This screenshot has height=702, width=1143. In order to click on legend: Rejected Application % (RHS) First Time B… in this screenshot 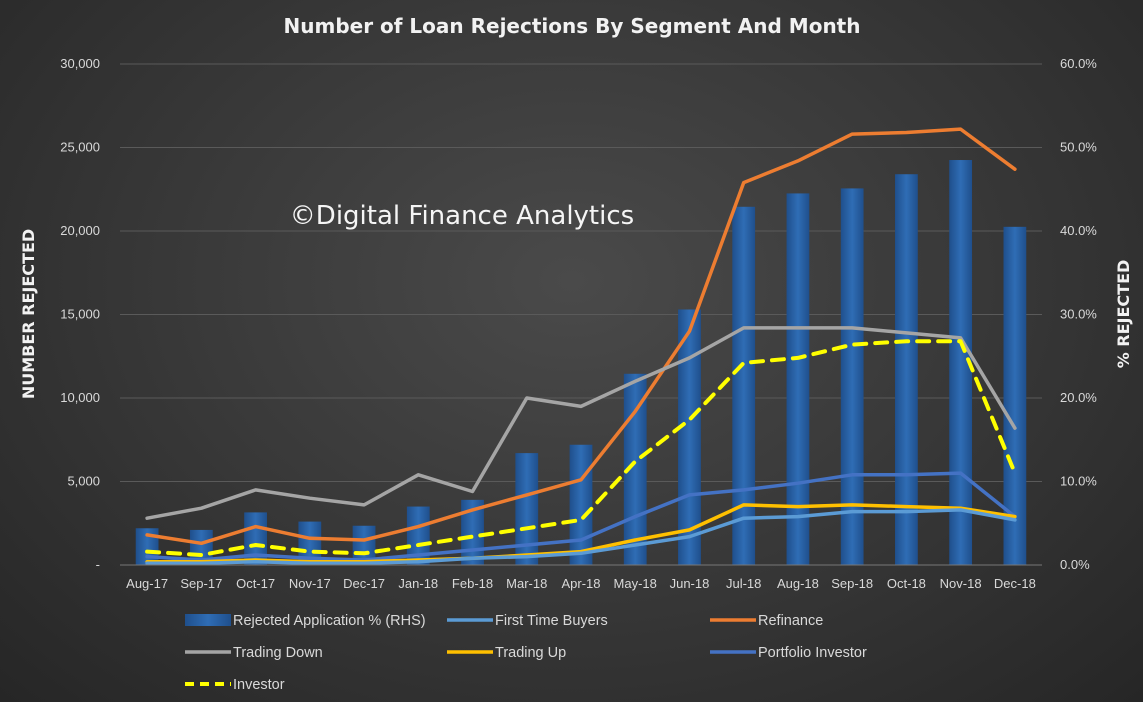, I will do `click(526, 653)`.